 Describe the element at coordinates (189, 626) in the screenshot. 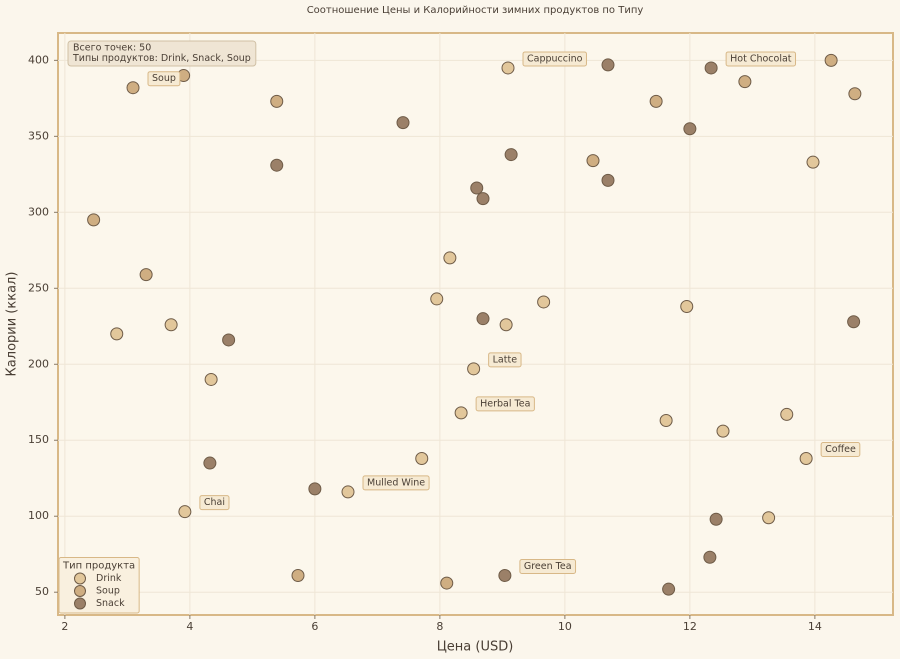

I see `x-tick-label: 4` at that location.